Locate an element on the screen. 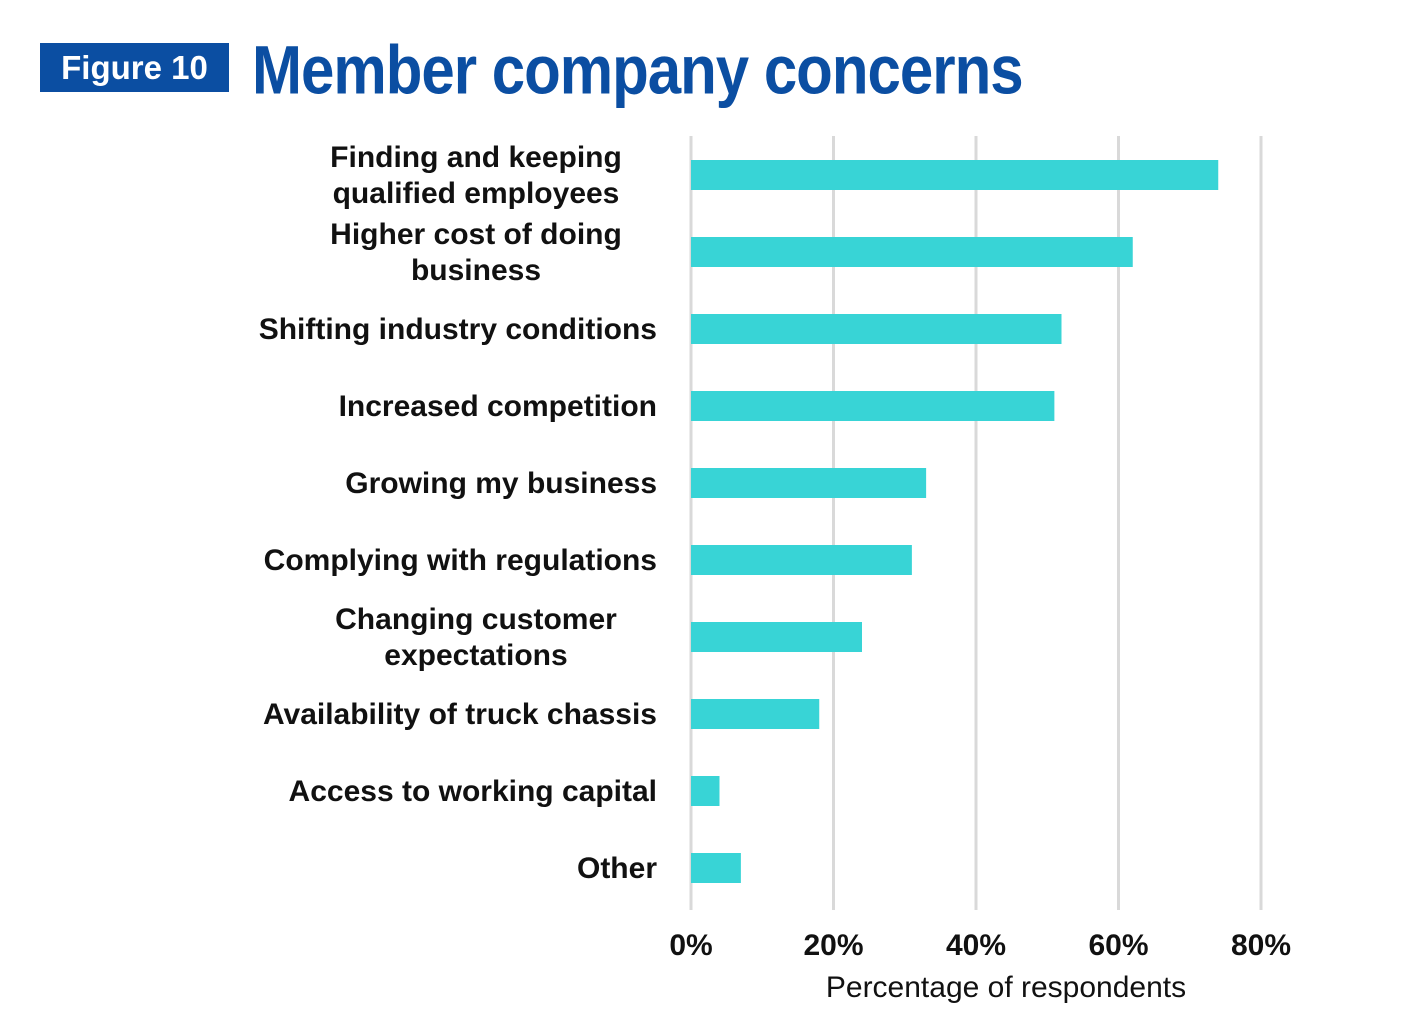 This screenshot has width=1411, height=1029. x-tick-label-60: 60% is located at coordinates (1118, 945).